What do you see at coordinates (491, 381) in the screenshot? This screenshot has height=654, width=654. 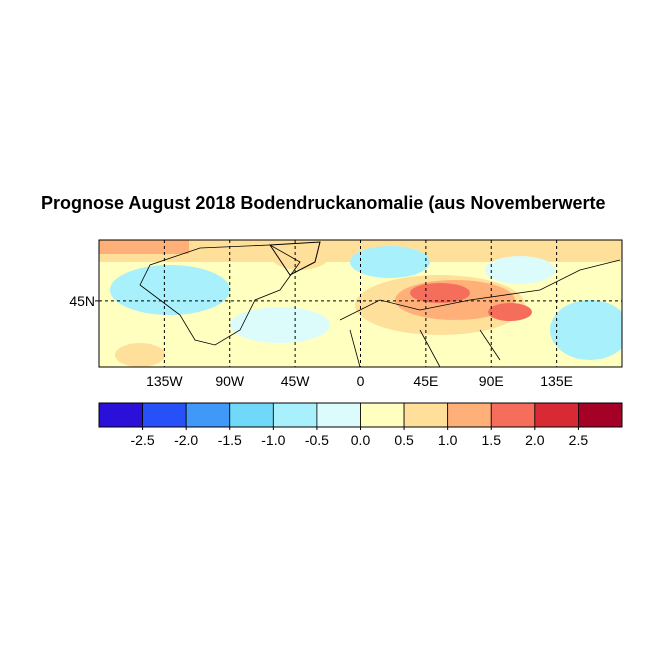 I see `lon-tick-label: 90E` at bounding box center [491, 381].